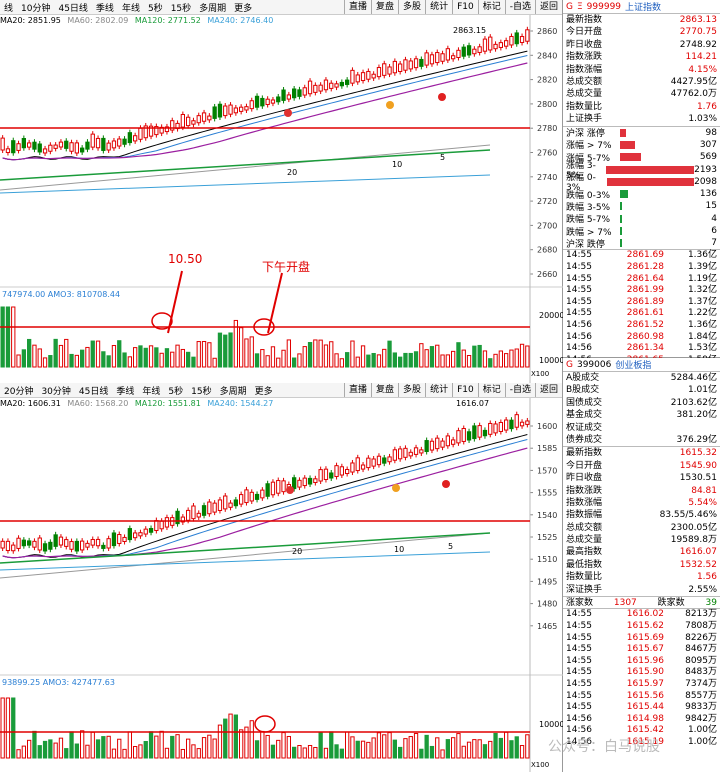 This screenshot has height=772, width=720. I want to click on period-tab-1: 30分钟, so click(56, 391).